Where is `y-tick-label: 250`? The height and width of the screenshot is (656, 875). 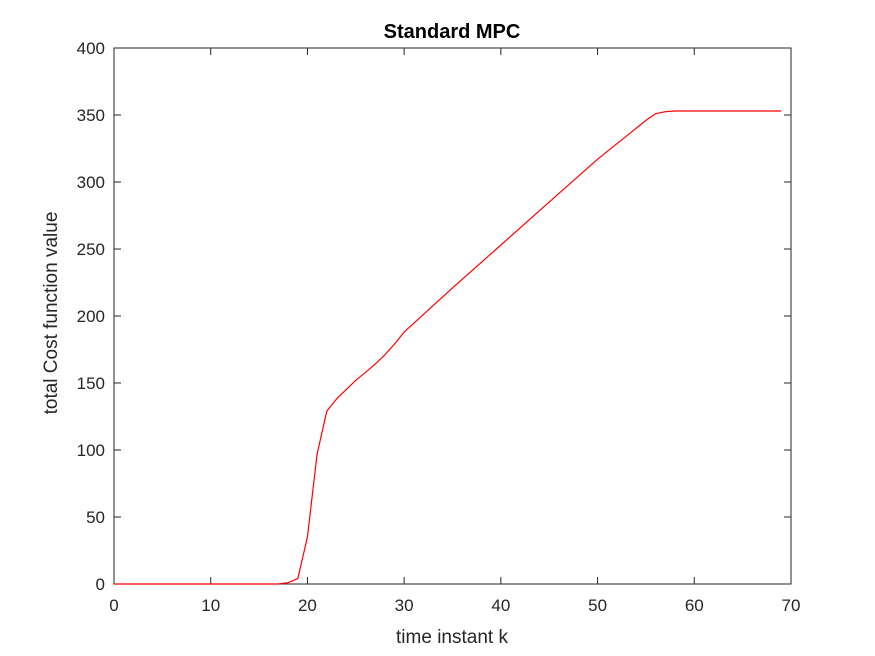
y-tick-label: 250 is located at coordinates (91, 249).